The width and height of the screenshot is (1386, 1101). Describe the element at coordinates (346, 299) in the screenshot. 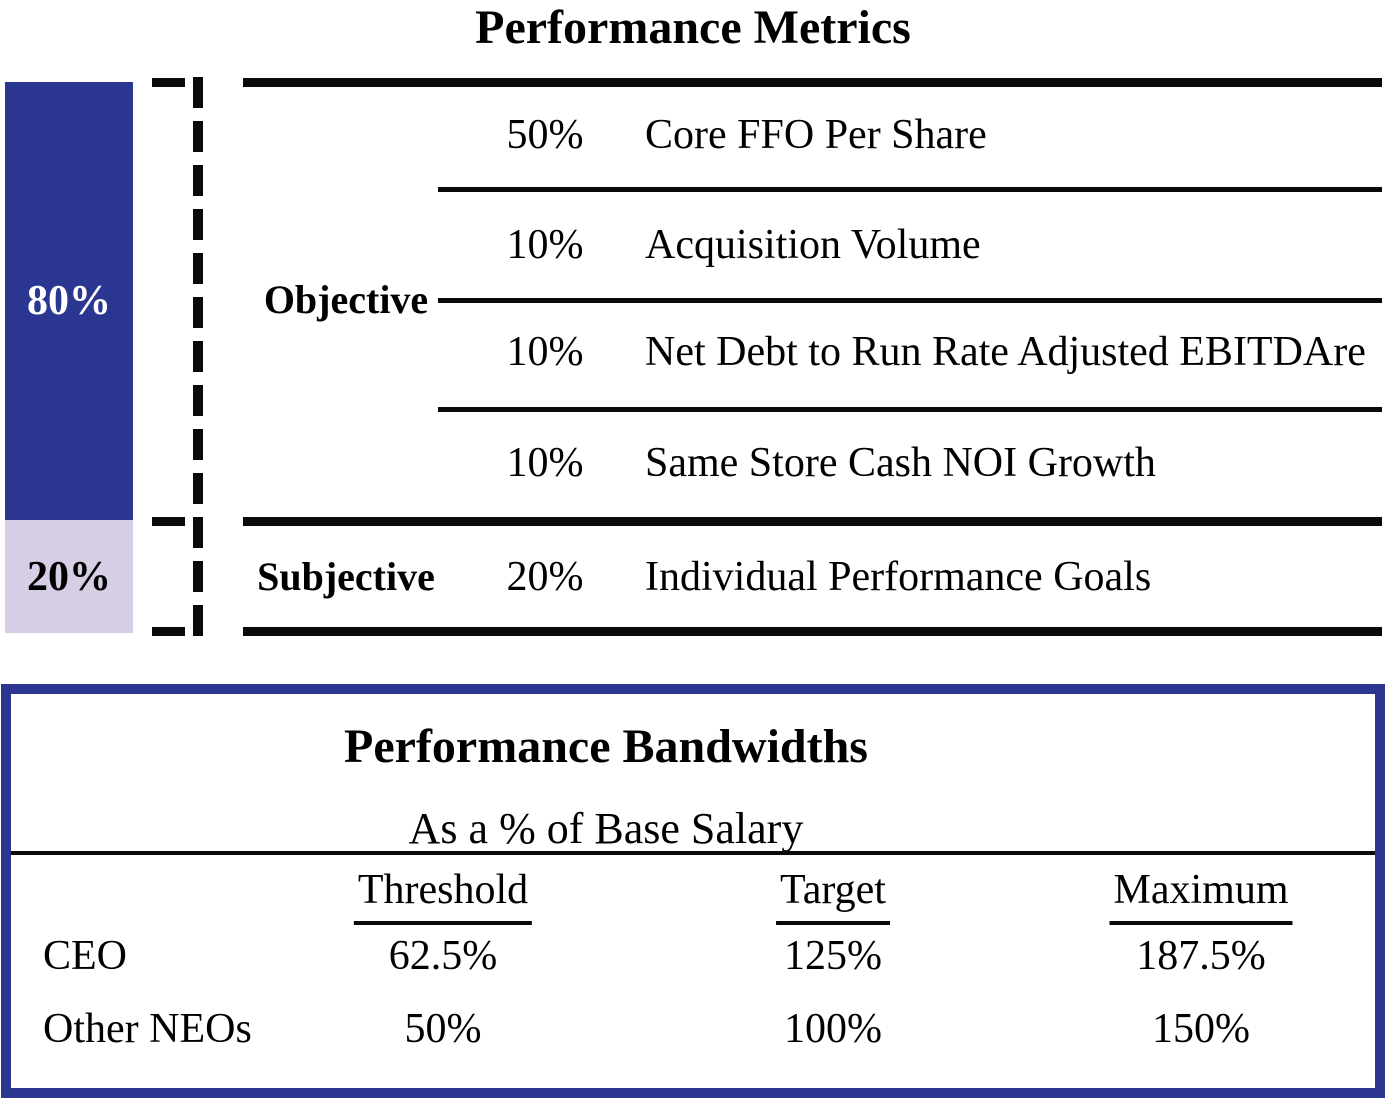

I see `group-label-objective: Objective` at that location.